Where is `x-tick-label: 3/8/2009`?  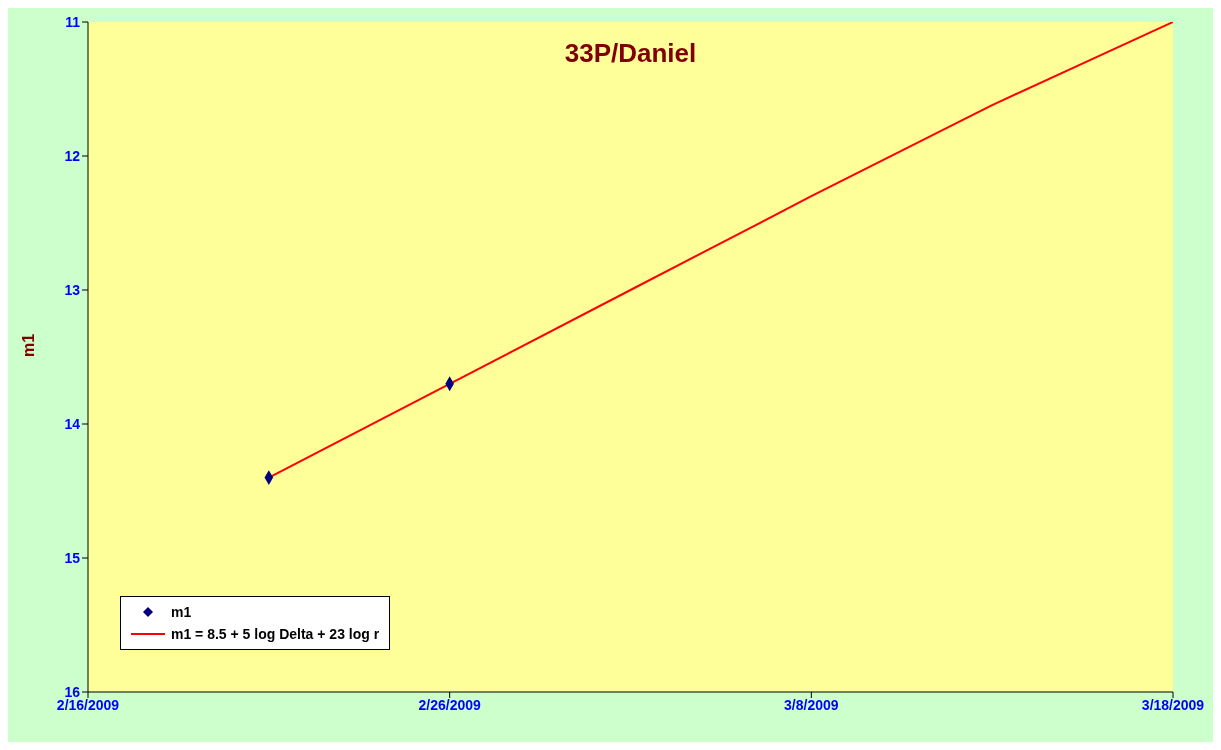 x-tick-label: 3/8/2009 is located at coordinates (811, 704).